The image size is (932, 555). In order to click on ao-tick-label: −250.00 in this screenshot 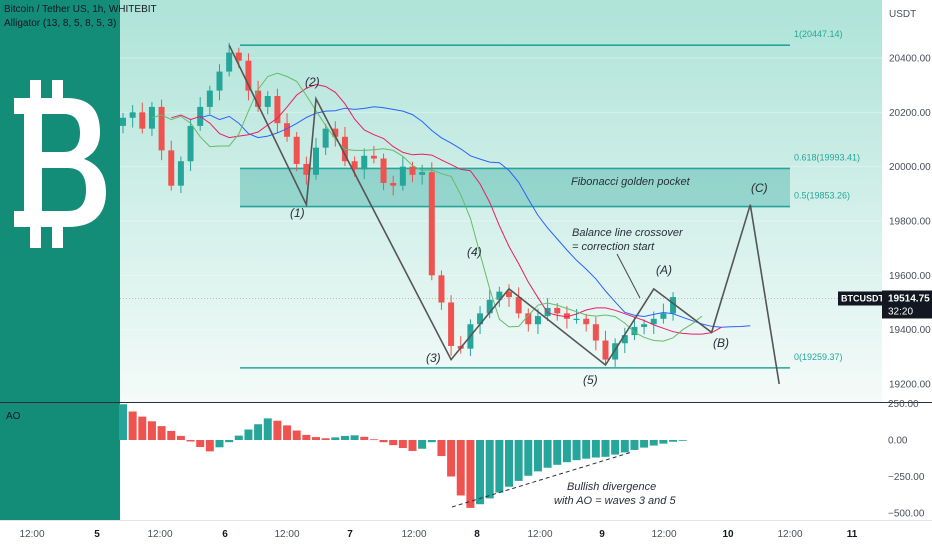, I will do `click(906, 477)`.